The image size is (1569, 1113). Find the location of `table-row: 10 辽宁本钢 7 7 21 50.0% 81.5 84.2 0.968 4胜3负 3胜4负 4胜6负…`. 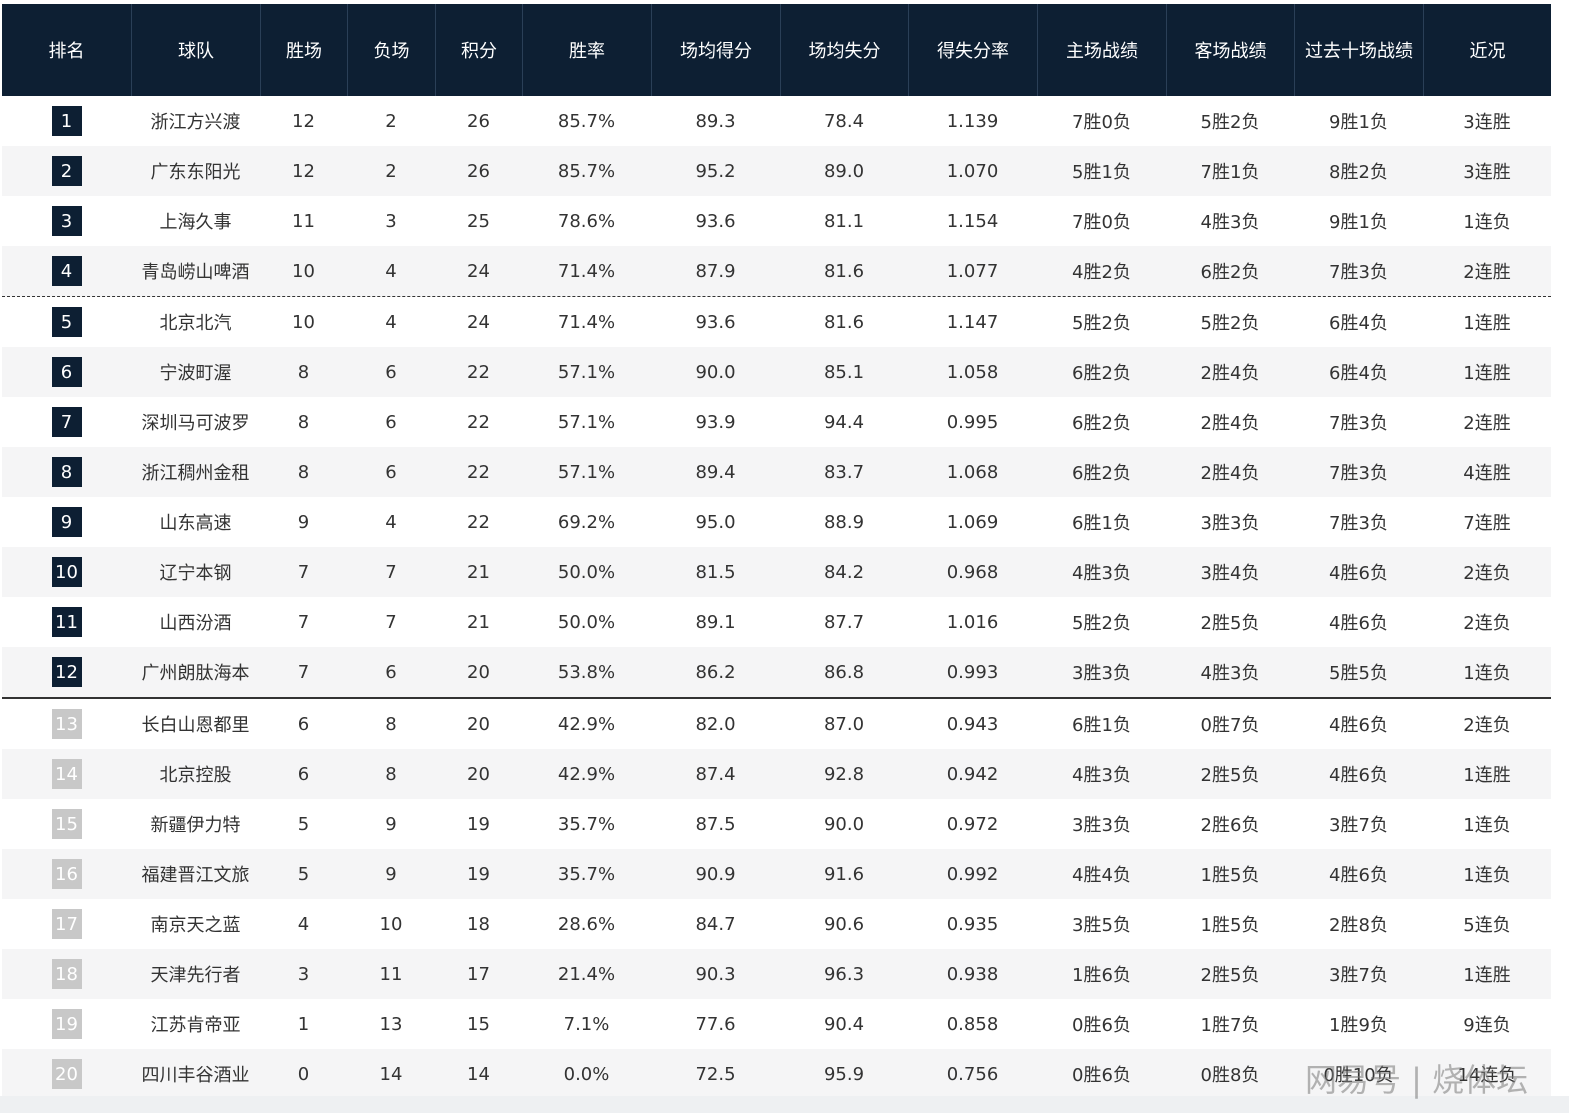

table-row: 10 辽宁本钢 7 7 21 50.0% 81.5 84.2 0.968 4胜3负 3胜4负 4胜6负… is located at coordinates (776, 572).